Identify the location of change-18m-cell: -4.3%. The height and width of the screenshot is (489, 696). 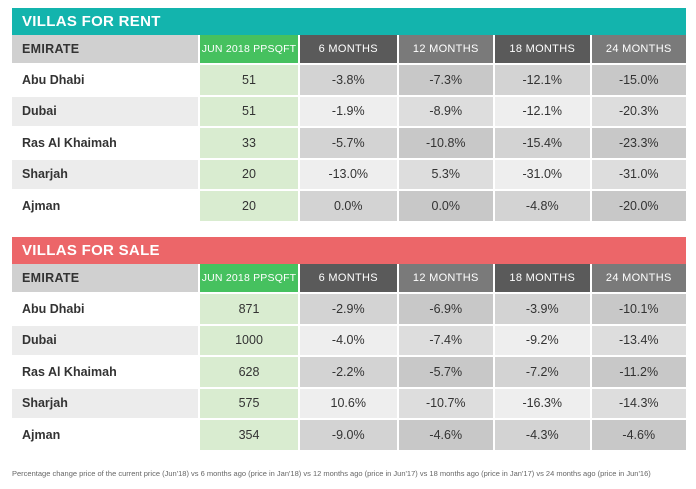
(541, 434).